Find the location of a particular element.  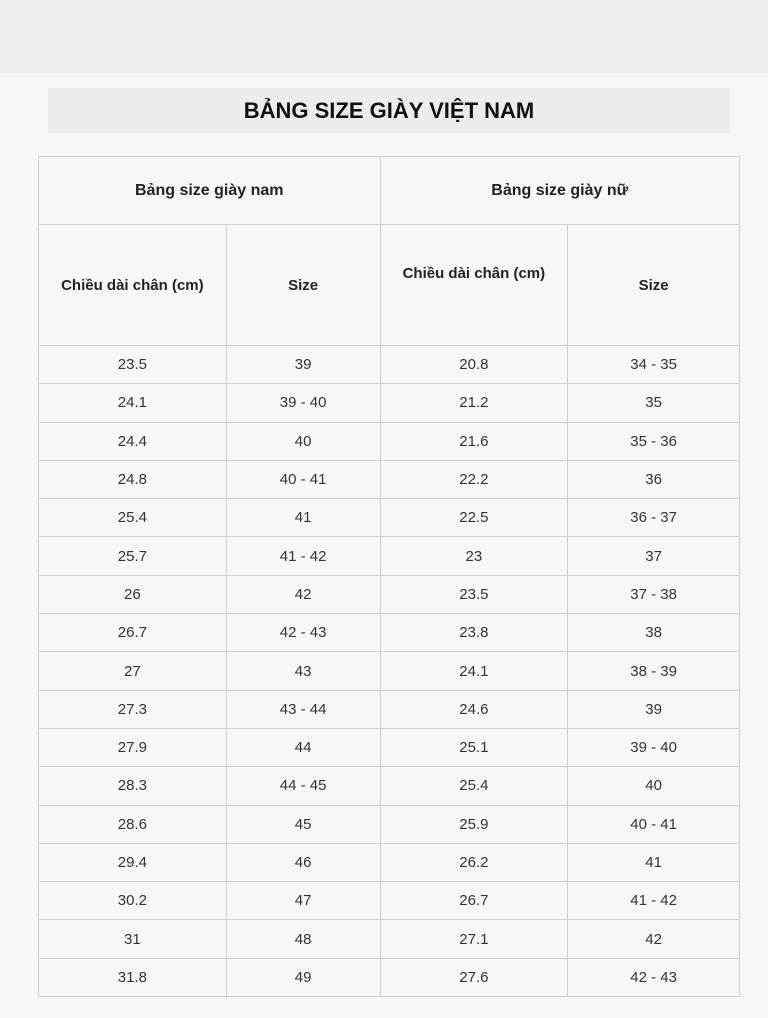

women-size-cell: 40 is located at coordinates (653, 786).